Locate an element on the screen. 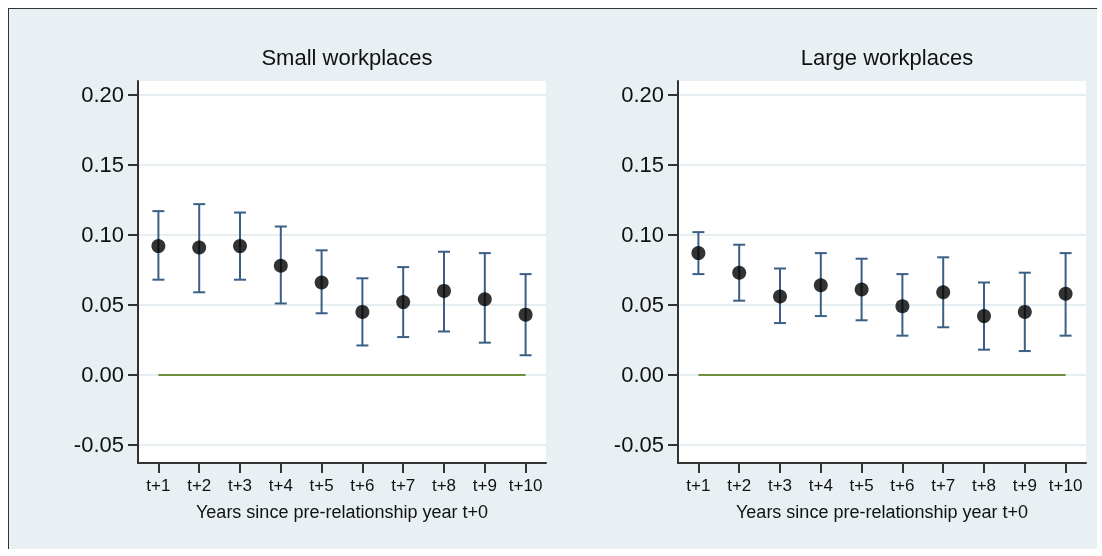  chart-title: Small workplaces is located at coordinates (347, 57).